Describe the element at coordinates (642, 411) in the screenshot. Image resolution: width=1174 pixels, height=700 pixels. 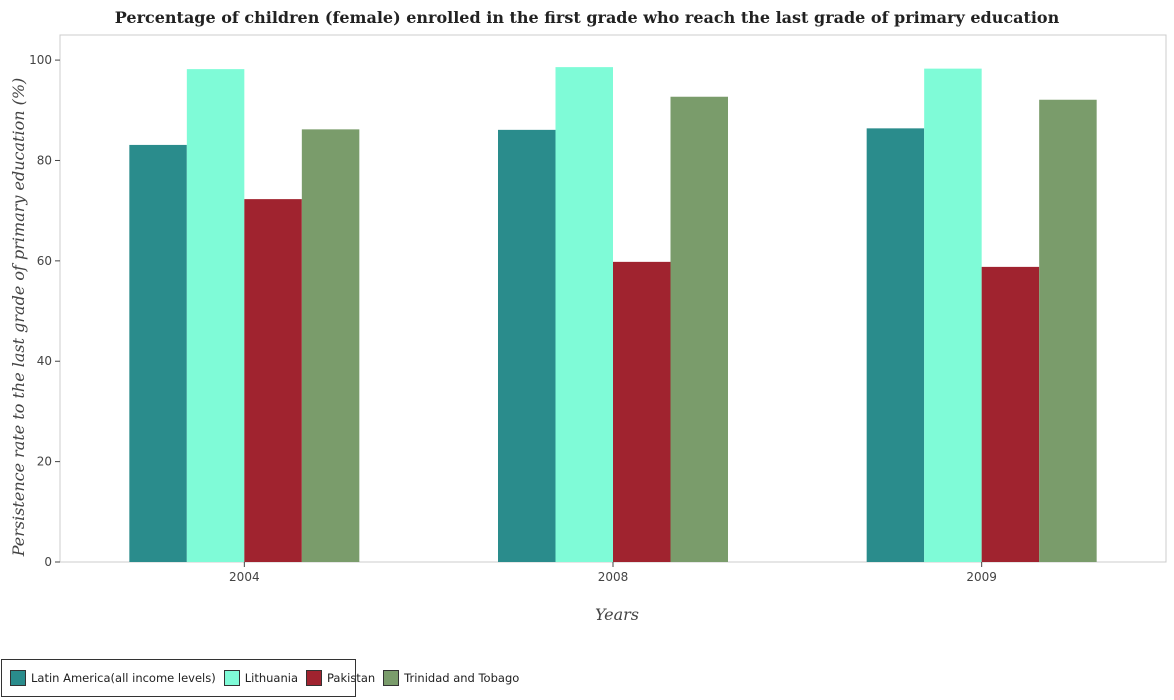
I see `bar-pakistan-2008` at that location.